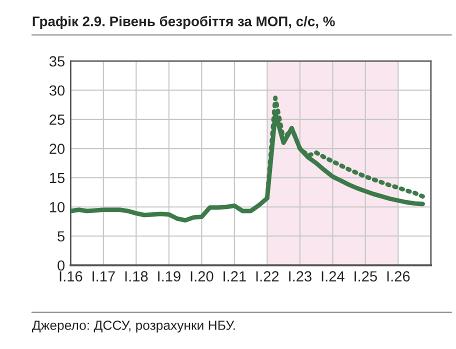 The height and width of the screenshot is (349, 456). I want to click on x-tick-label: I.24, so click(333, 276).